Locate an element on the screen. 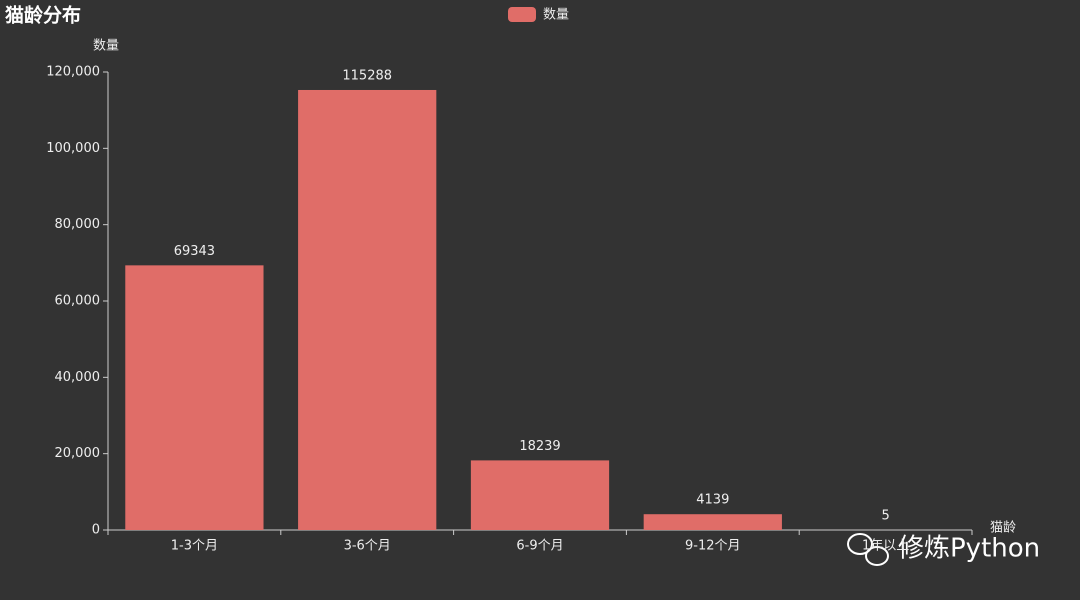 This screenshot has height=600, width=1080. y-tick-label: 20,000 is located at coordinates (78, 453).